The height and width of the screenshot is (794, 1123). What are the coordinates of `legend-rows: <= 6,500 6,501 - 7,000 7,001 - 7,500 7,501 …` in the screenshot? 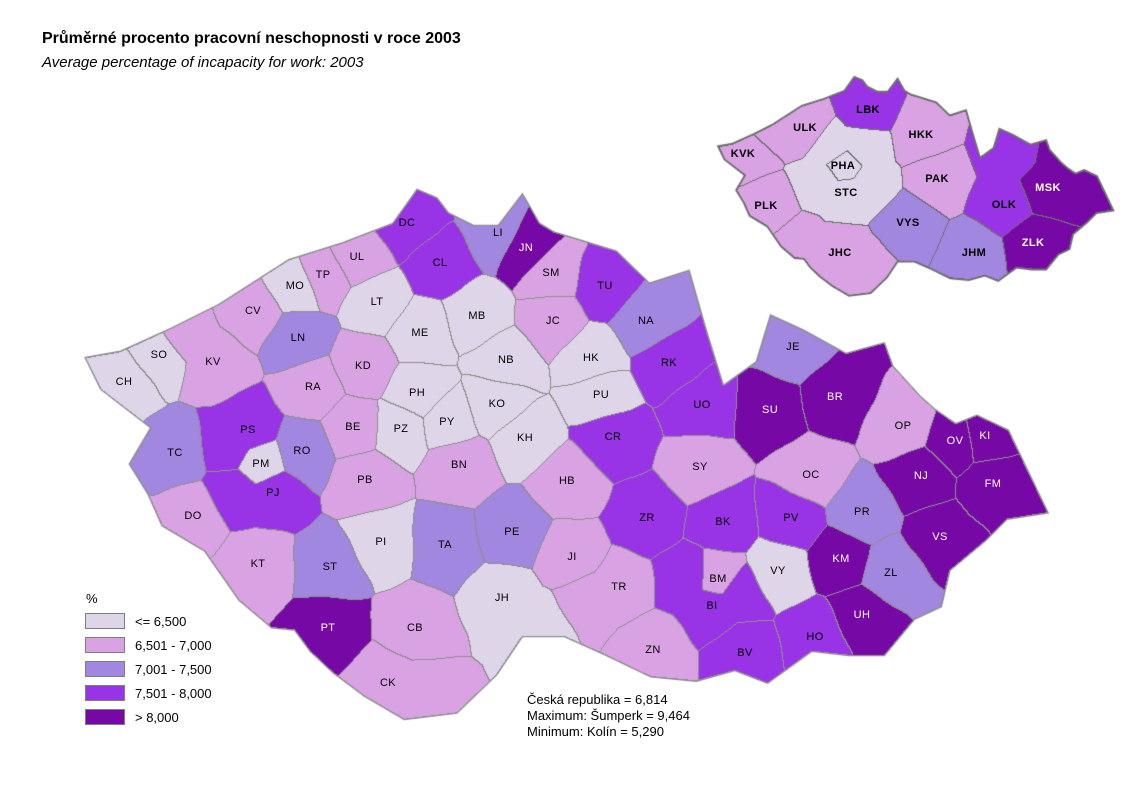 It's located at (148, 669).